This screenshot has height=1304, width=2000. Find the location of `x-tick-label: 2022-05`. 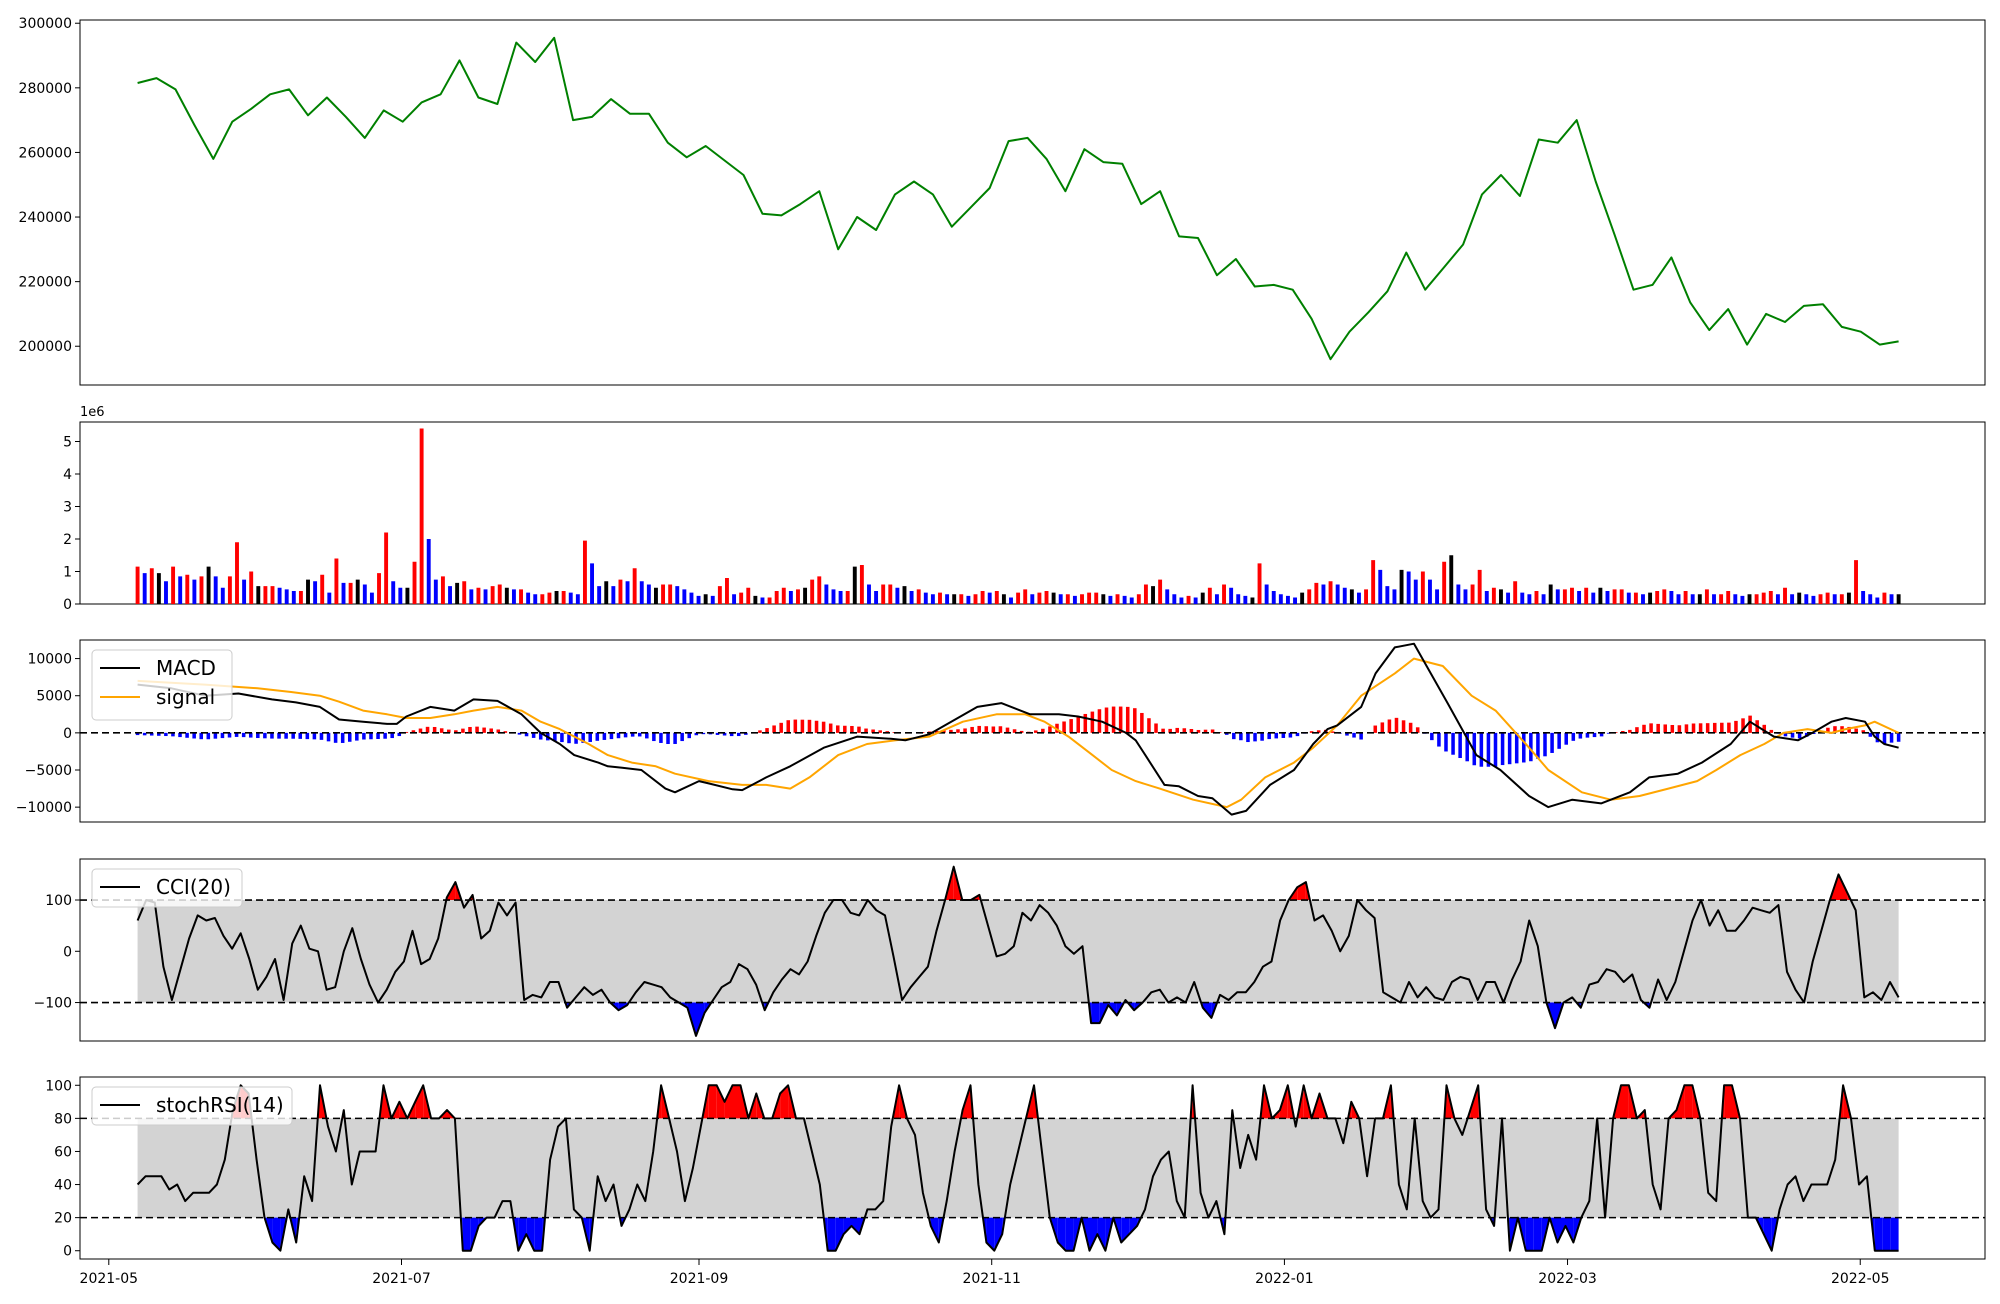

x-tick-label: 2022-05 is located at coordinates (1860, 1279).